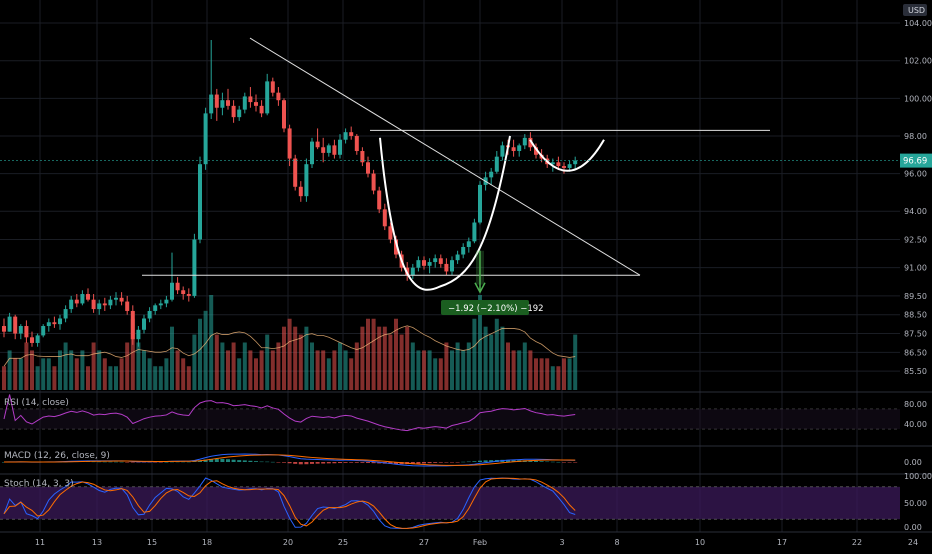  What do you see at coordinates (915, 296) in the screenshot?
I see `price-tick-label-8: 89.50` at bounding box center [915, 296].